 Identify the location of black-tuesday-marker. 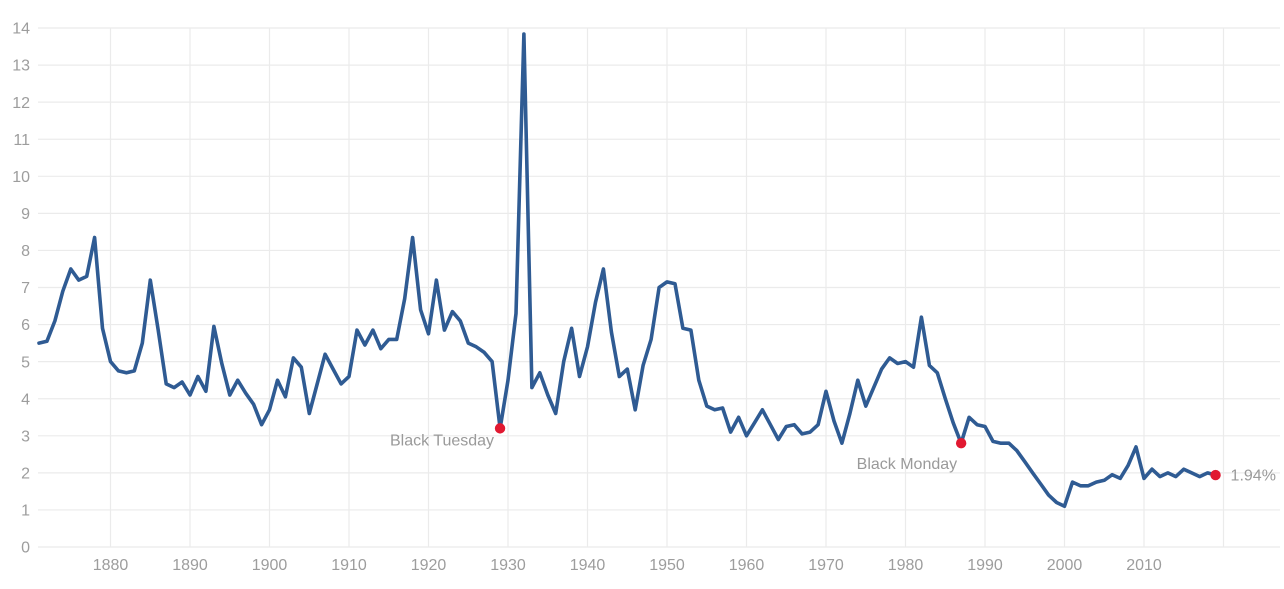
(500, 428).